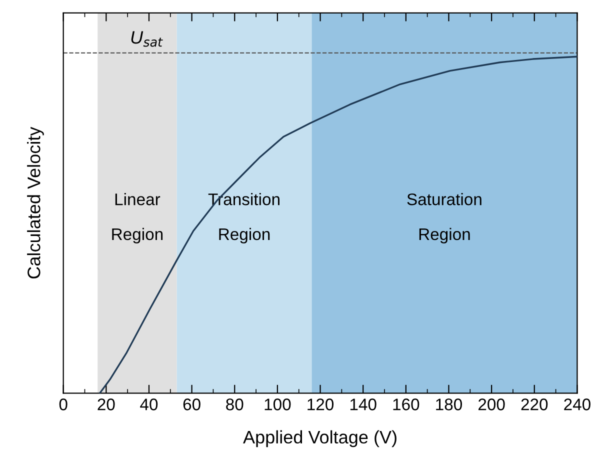 The width and height of the screenshot is (592, 461). I want to click on x-tick-label: 140, so click(363, 404).